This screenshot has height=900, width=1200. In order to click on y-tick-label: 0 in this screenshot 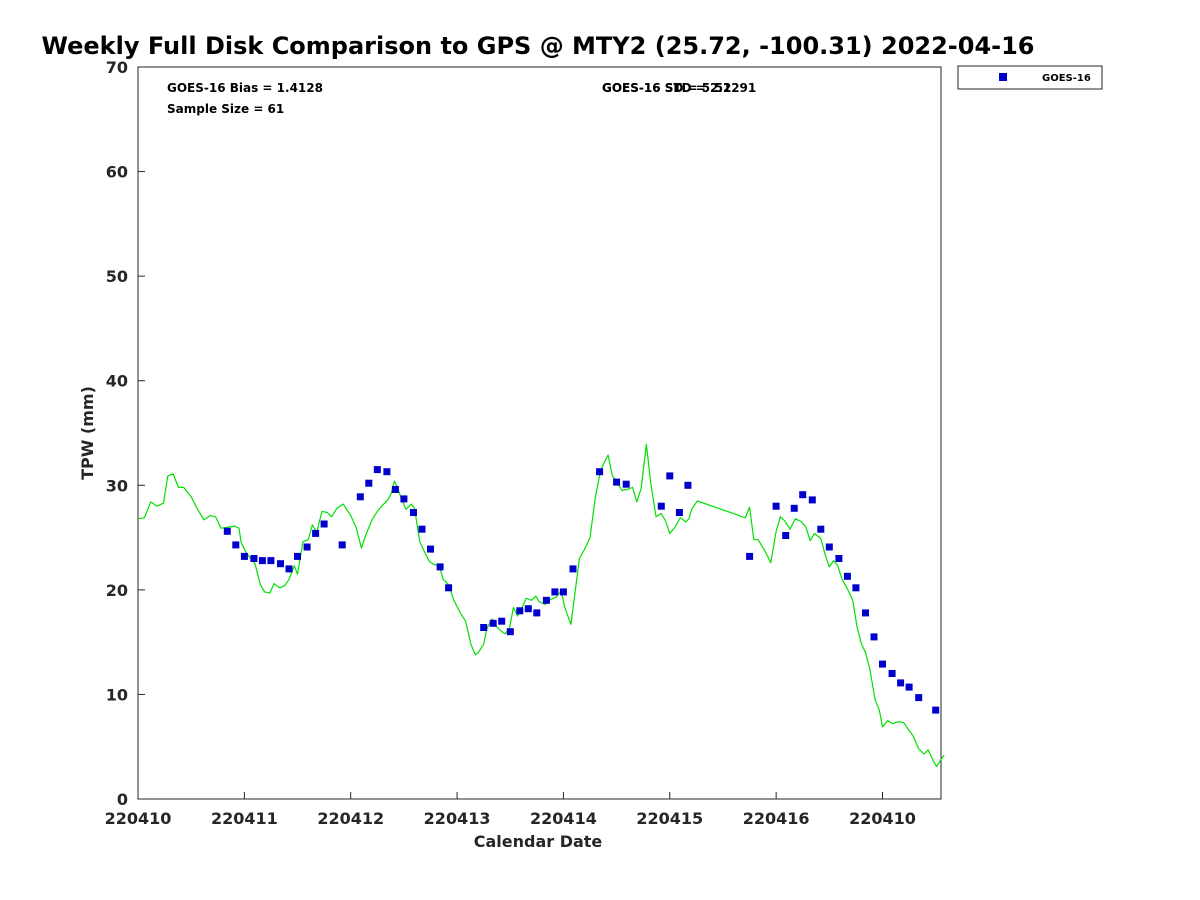, I will do `click(122, 799)`.